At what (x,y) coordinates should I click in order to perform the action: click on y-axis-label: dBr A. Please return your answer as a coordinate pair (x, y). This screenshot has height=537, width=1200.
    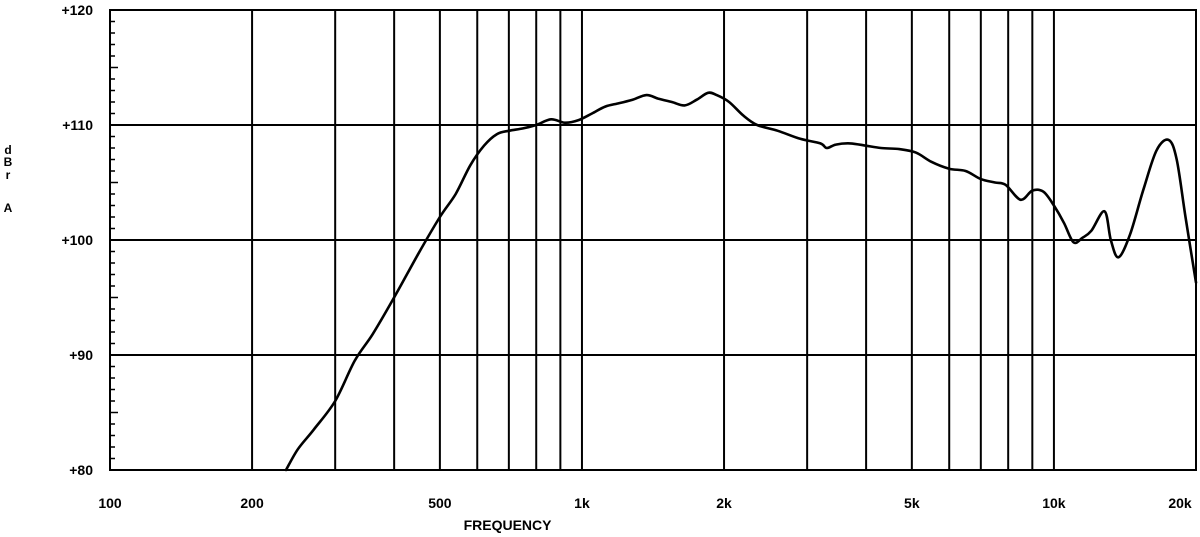
    Looking at the image, I should click on (8, 179).